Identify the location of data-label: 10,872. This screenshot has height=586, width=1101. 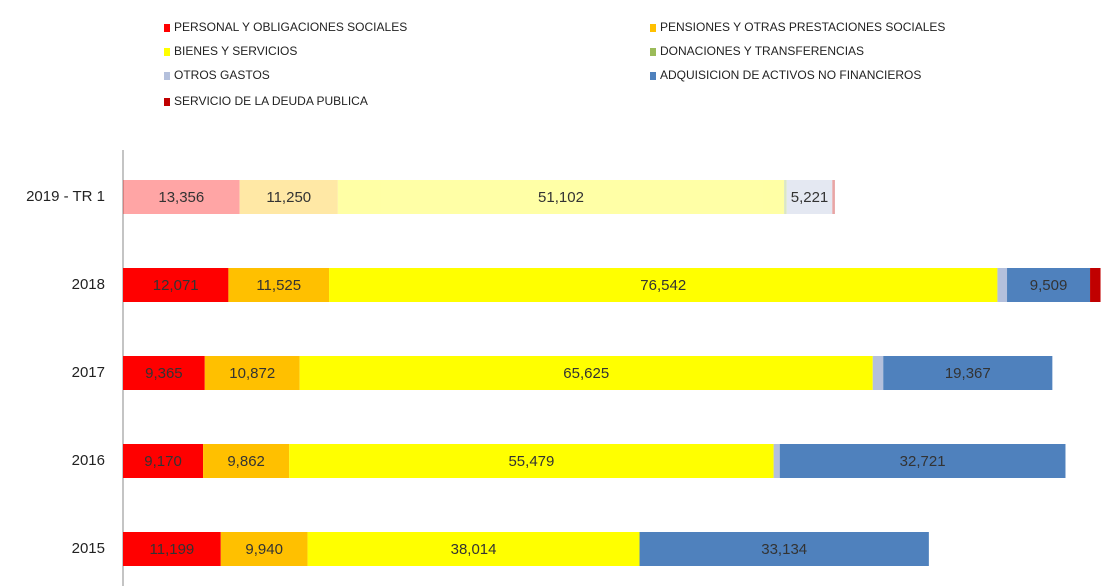
(252, 373).